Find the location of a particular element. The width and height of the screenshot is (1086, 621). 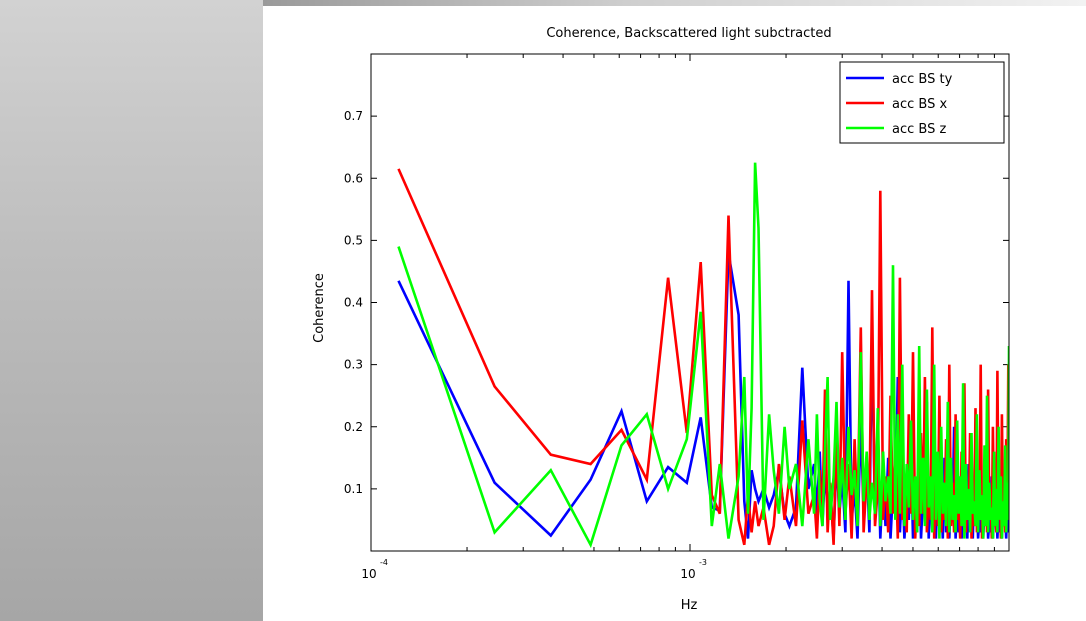

y-tick-label: 0.6 is located at coordinates (353, 178).